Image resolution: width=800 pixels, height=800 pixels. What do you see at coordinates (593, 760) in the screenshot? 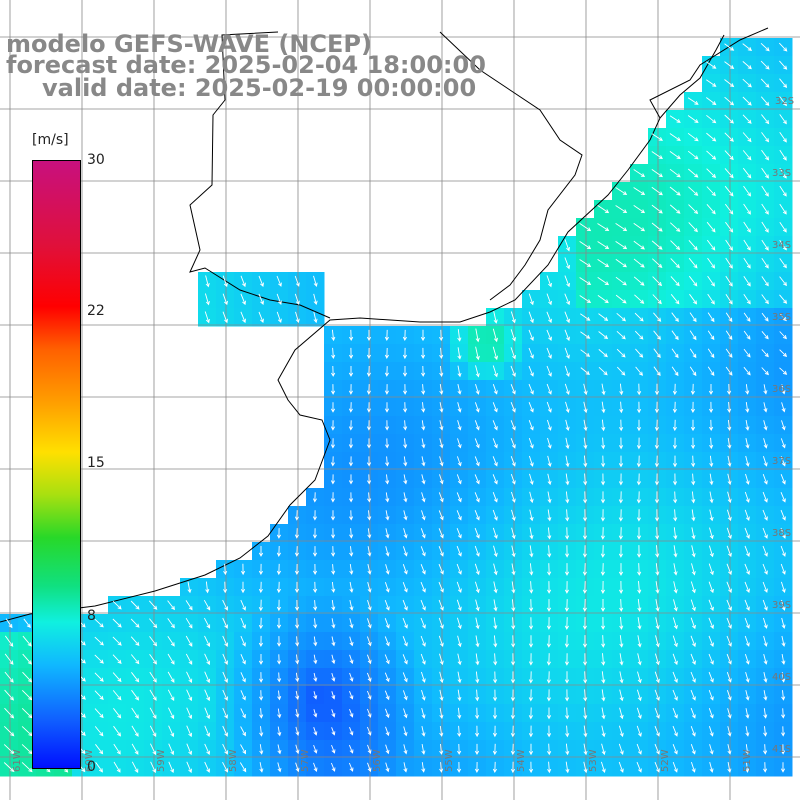
I see `lon-label: 53W` at bounding box center [593, 760].